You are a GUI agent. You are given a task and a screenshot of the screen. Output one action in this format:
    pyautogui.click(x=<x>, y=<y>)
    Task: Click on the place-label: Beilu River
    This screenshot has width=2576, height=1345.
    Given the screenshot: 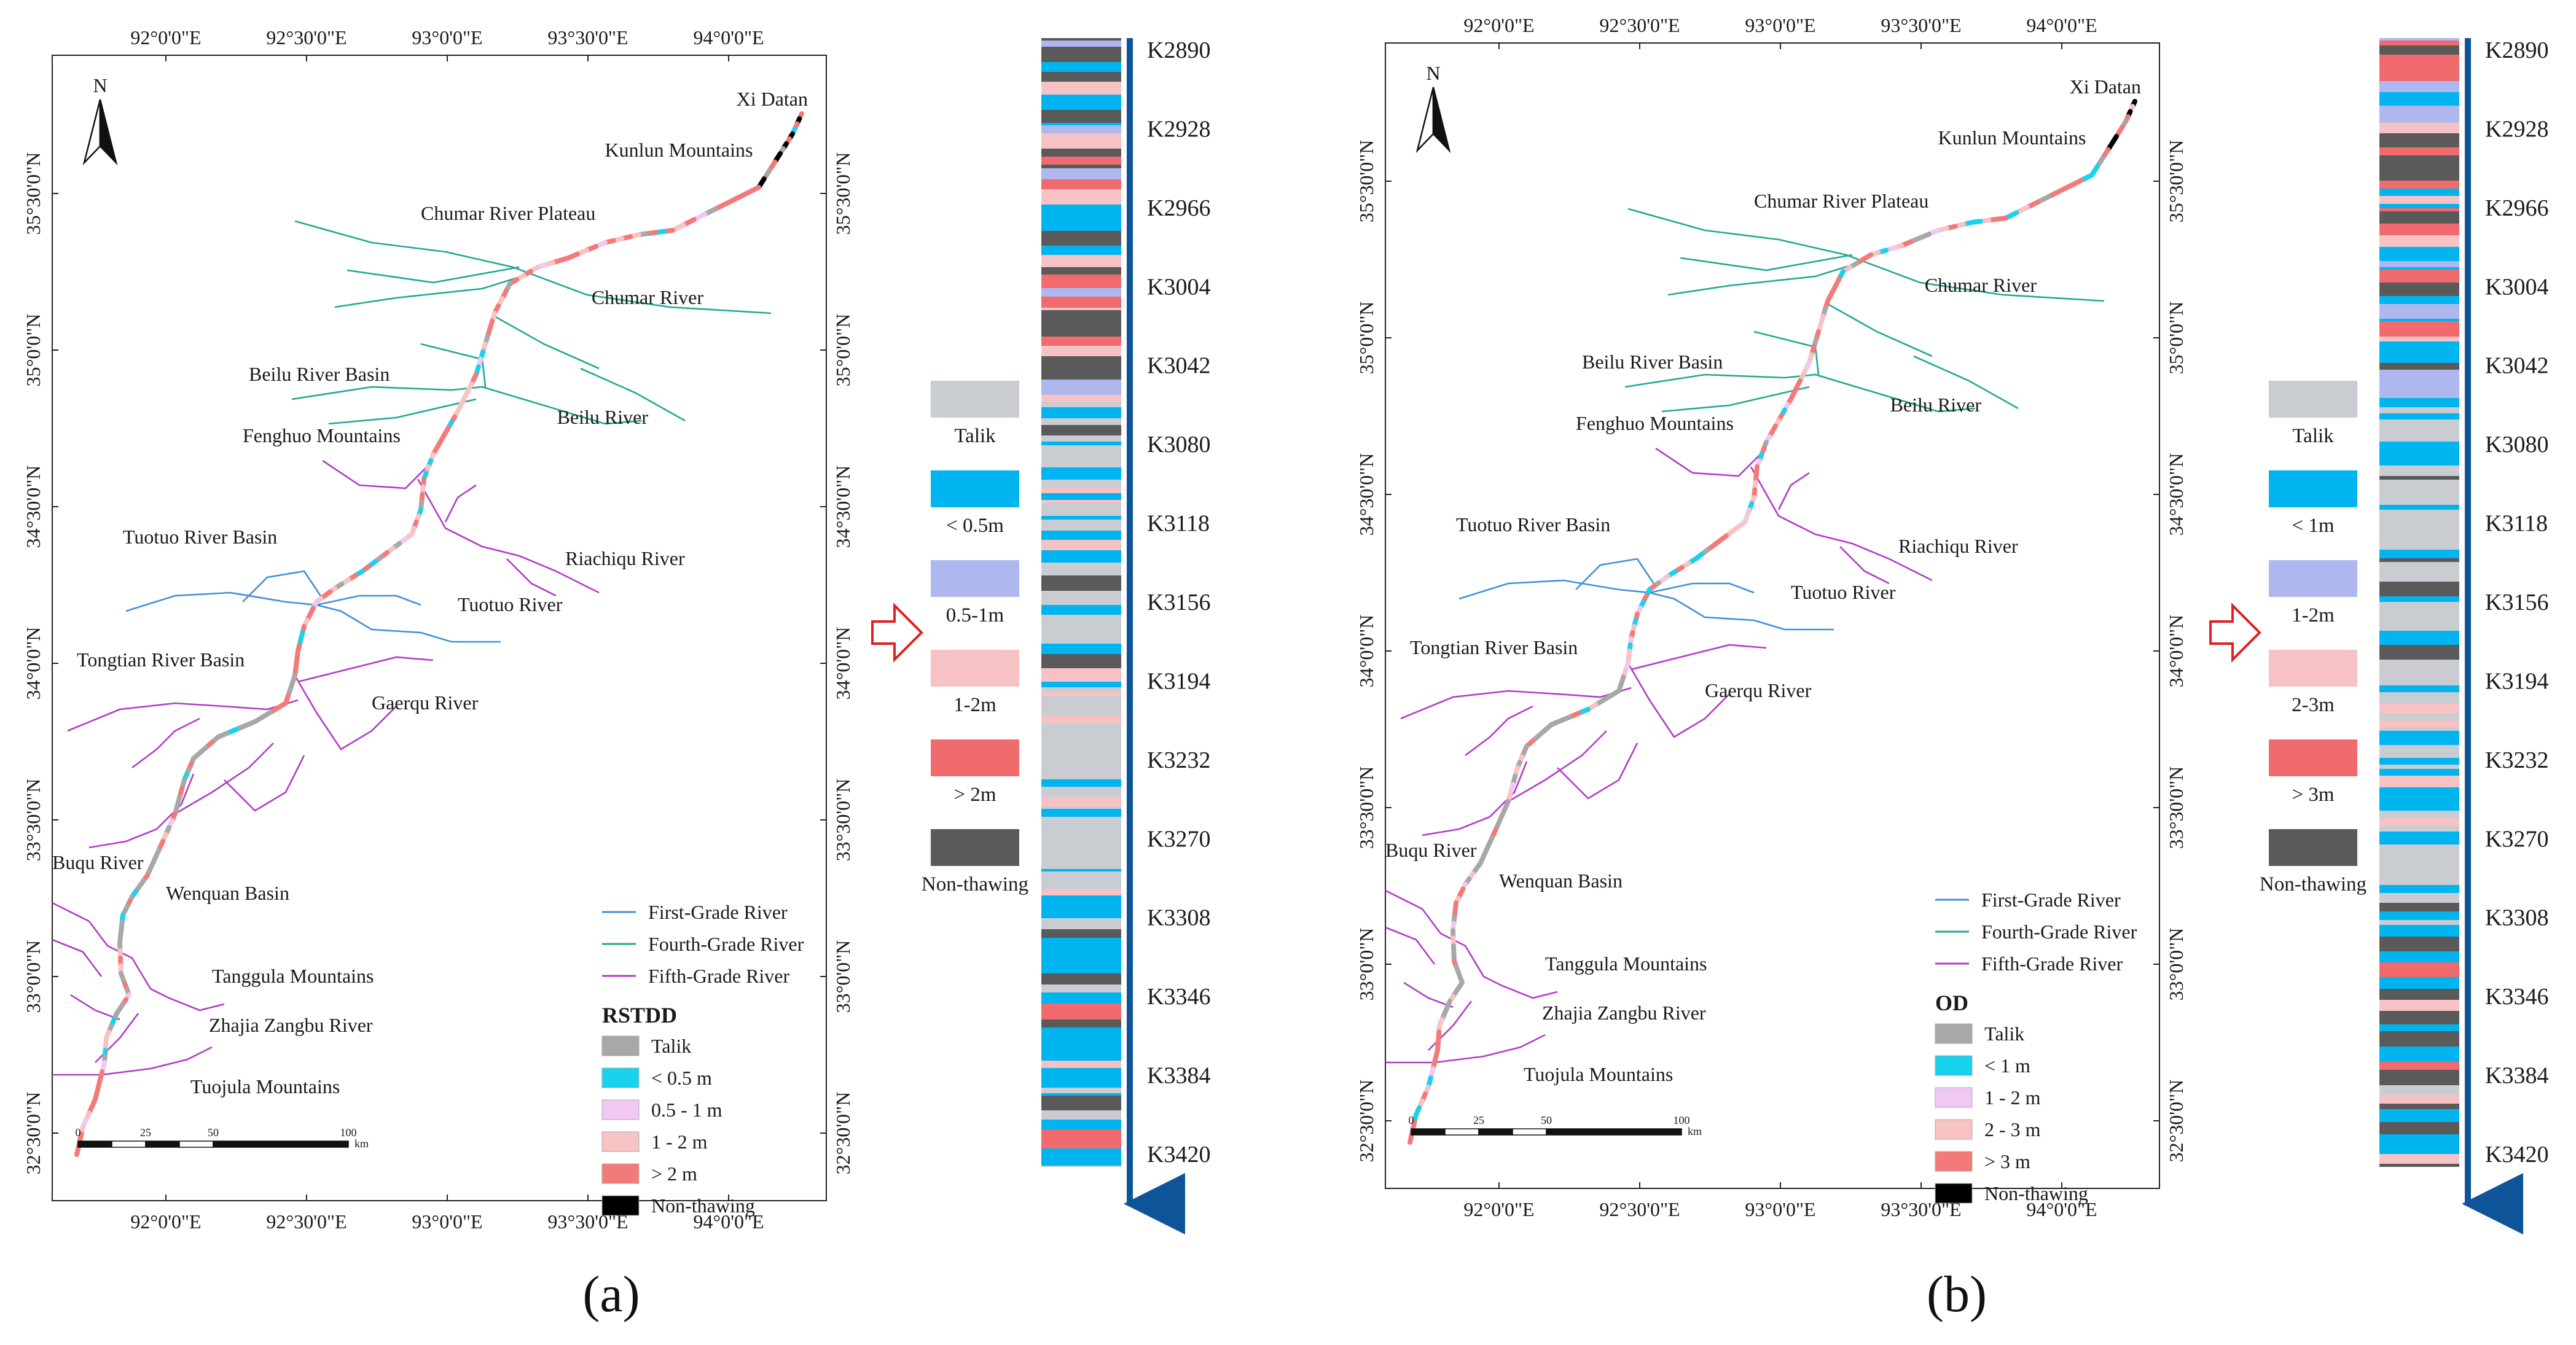 What is the action you would take?
    pyautogui.click(x=603, y=417)
    